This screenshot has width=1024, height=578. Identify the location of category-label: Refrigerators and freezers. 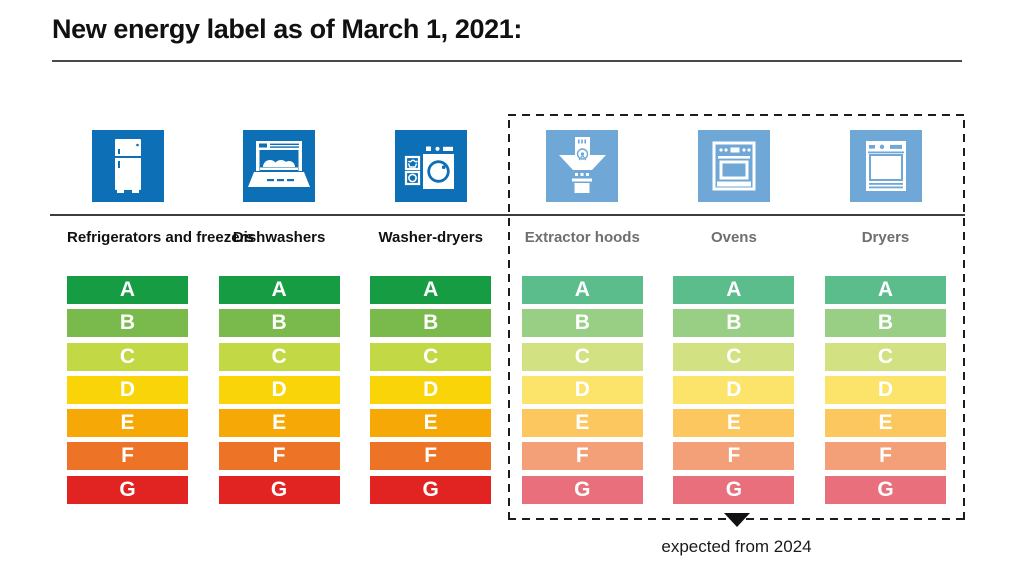
(160, 237).